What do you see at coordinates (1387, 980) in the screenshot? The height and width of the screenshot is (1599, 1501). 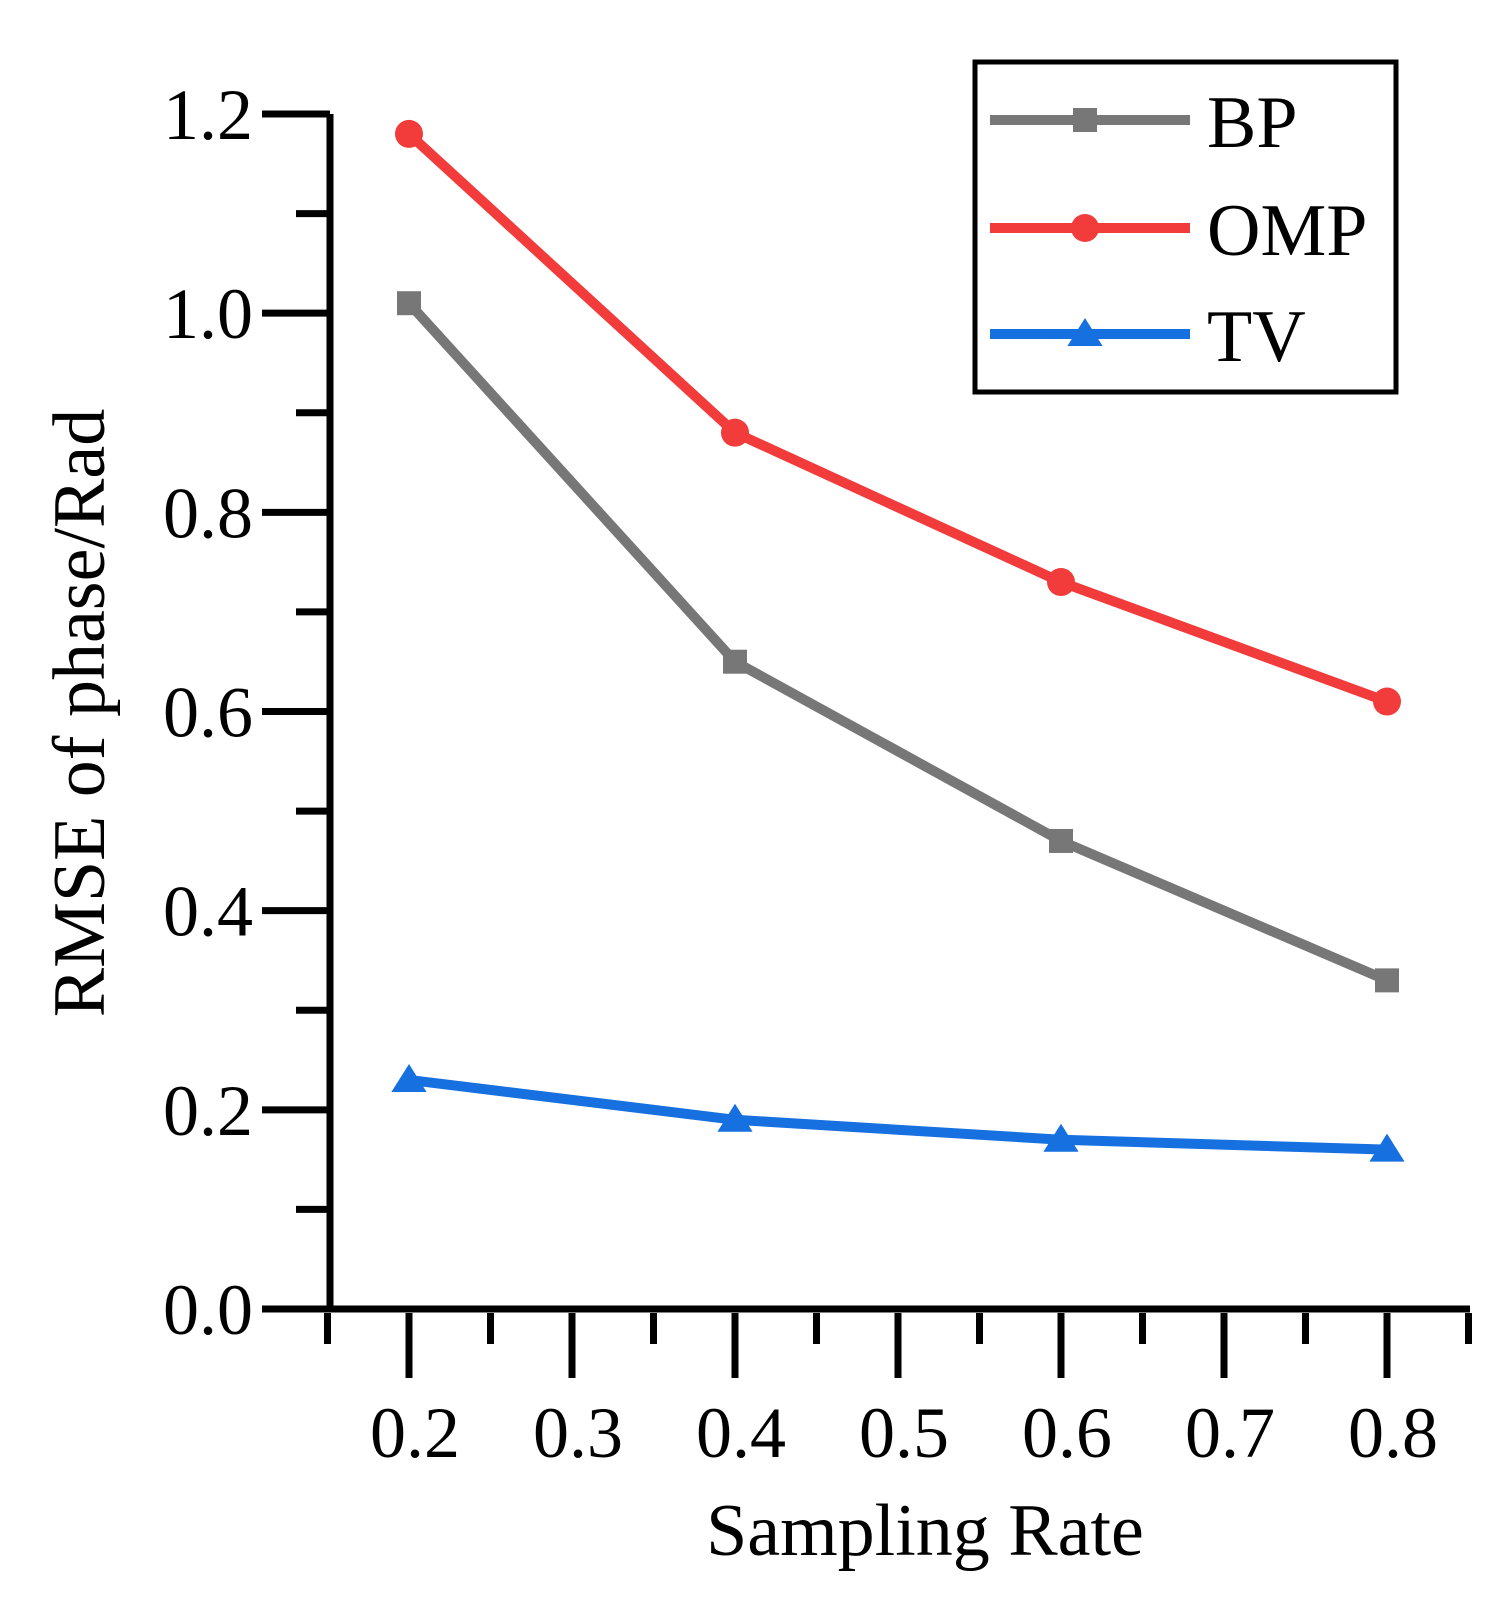 I see `data-point-bp-0.8` at bounding box center [1387, 980].